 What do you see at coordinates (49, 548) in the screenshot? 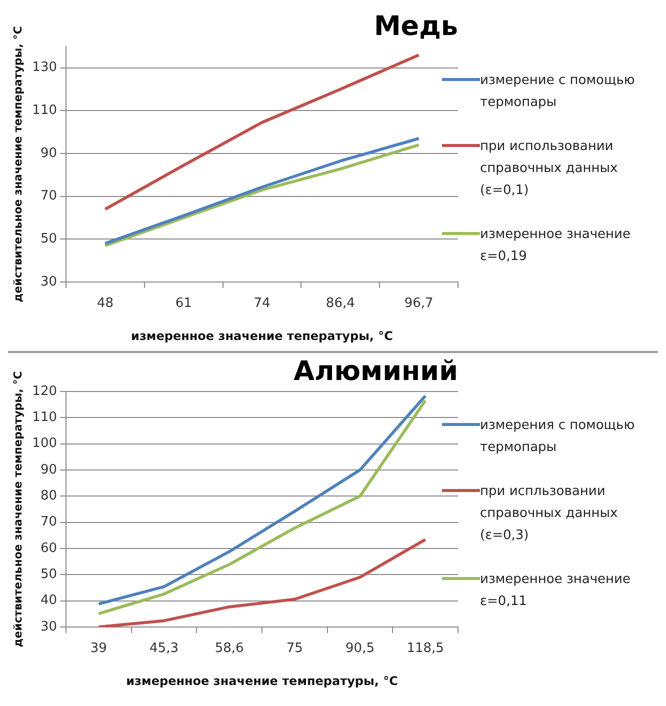
I see `y-tick-label: 60` at bounding box center [49, 548].